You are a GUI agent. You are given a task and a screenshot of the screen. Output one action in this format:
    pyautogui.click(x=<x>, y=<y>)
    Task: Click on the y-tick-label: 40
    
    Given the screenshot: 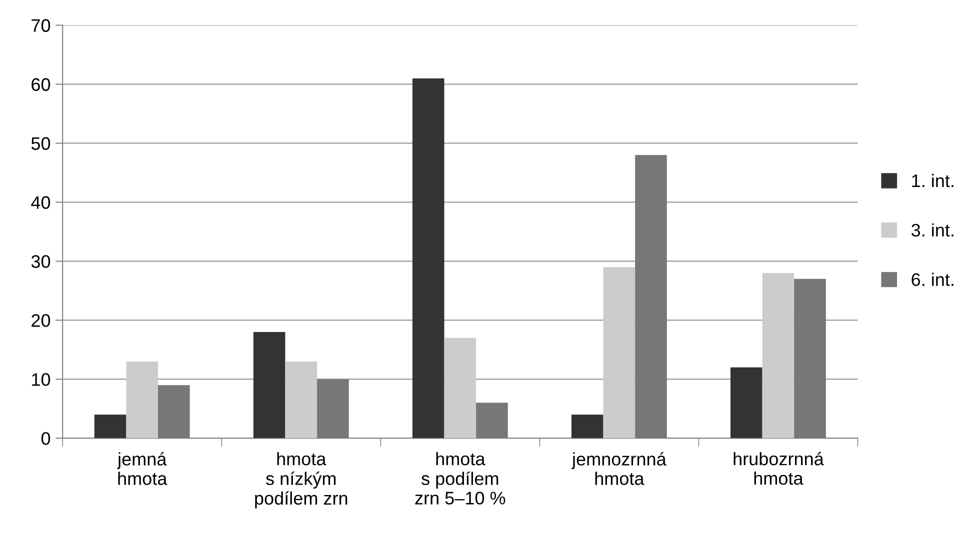 What is the action you would take?
    pyautogui.click(x=40, y=202)
    